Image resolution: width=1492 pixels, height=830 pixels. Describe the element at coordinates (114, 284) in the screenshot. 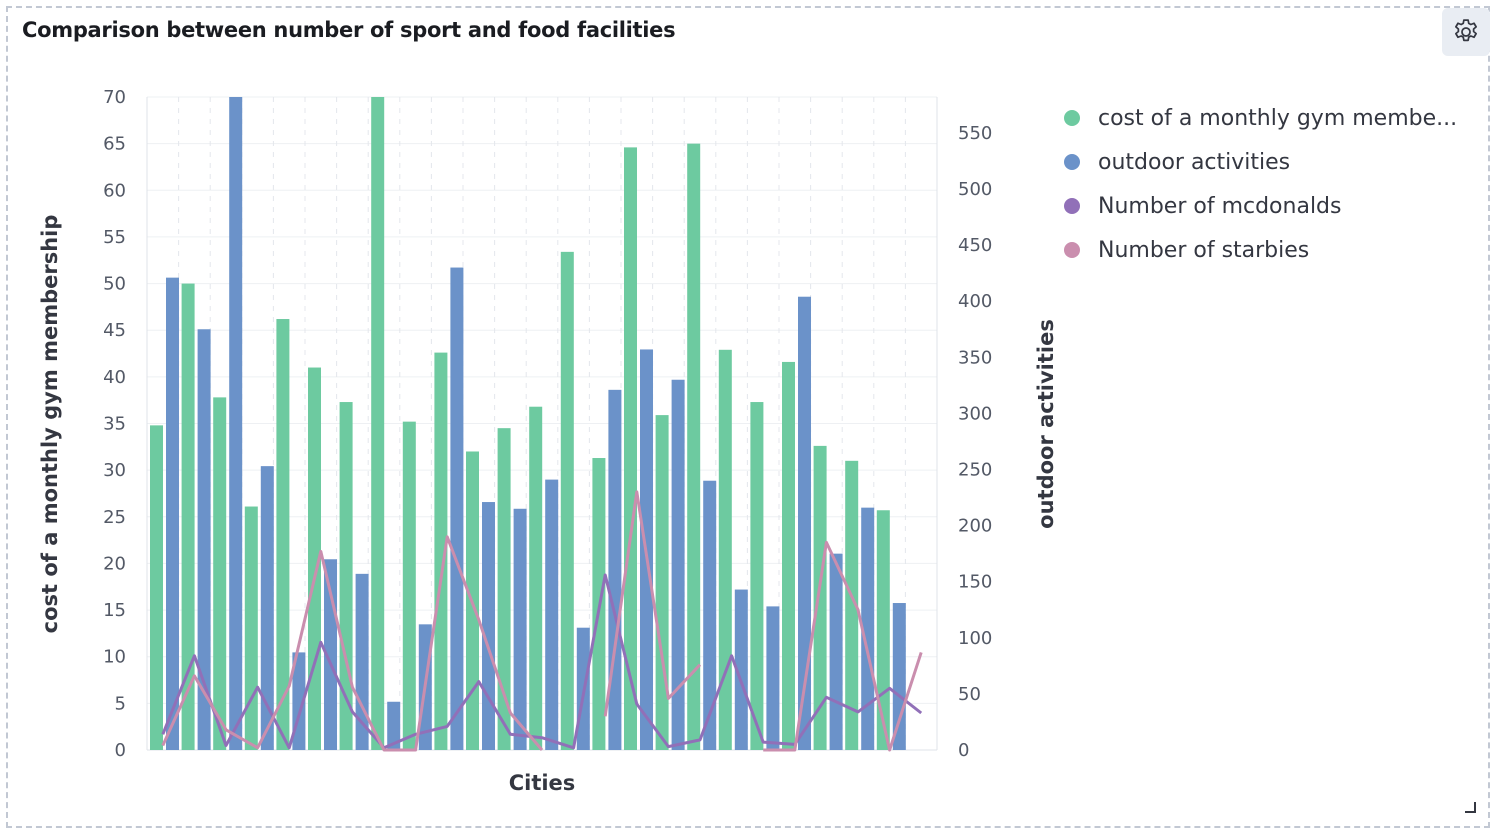

I see `left-y-tick-label: 50` at that location.